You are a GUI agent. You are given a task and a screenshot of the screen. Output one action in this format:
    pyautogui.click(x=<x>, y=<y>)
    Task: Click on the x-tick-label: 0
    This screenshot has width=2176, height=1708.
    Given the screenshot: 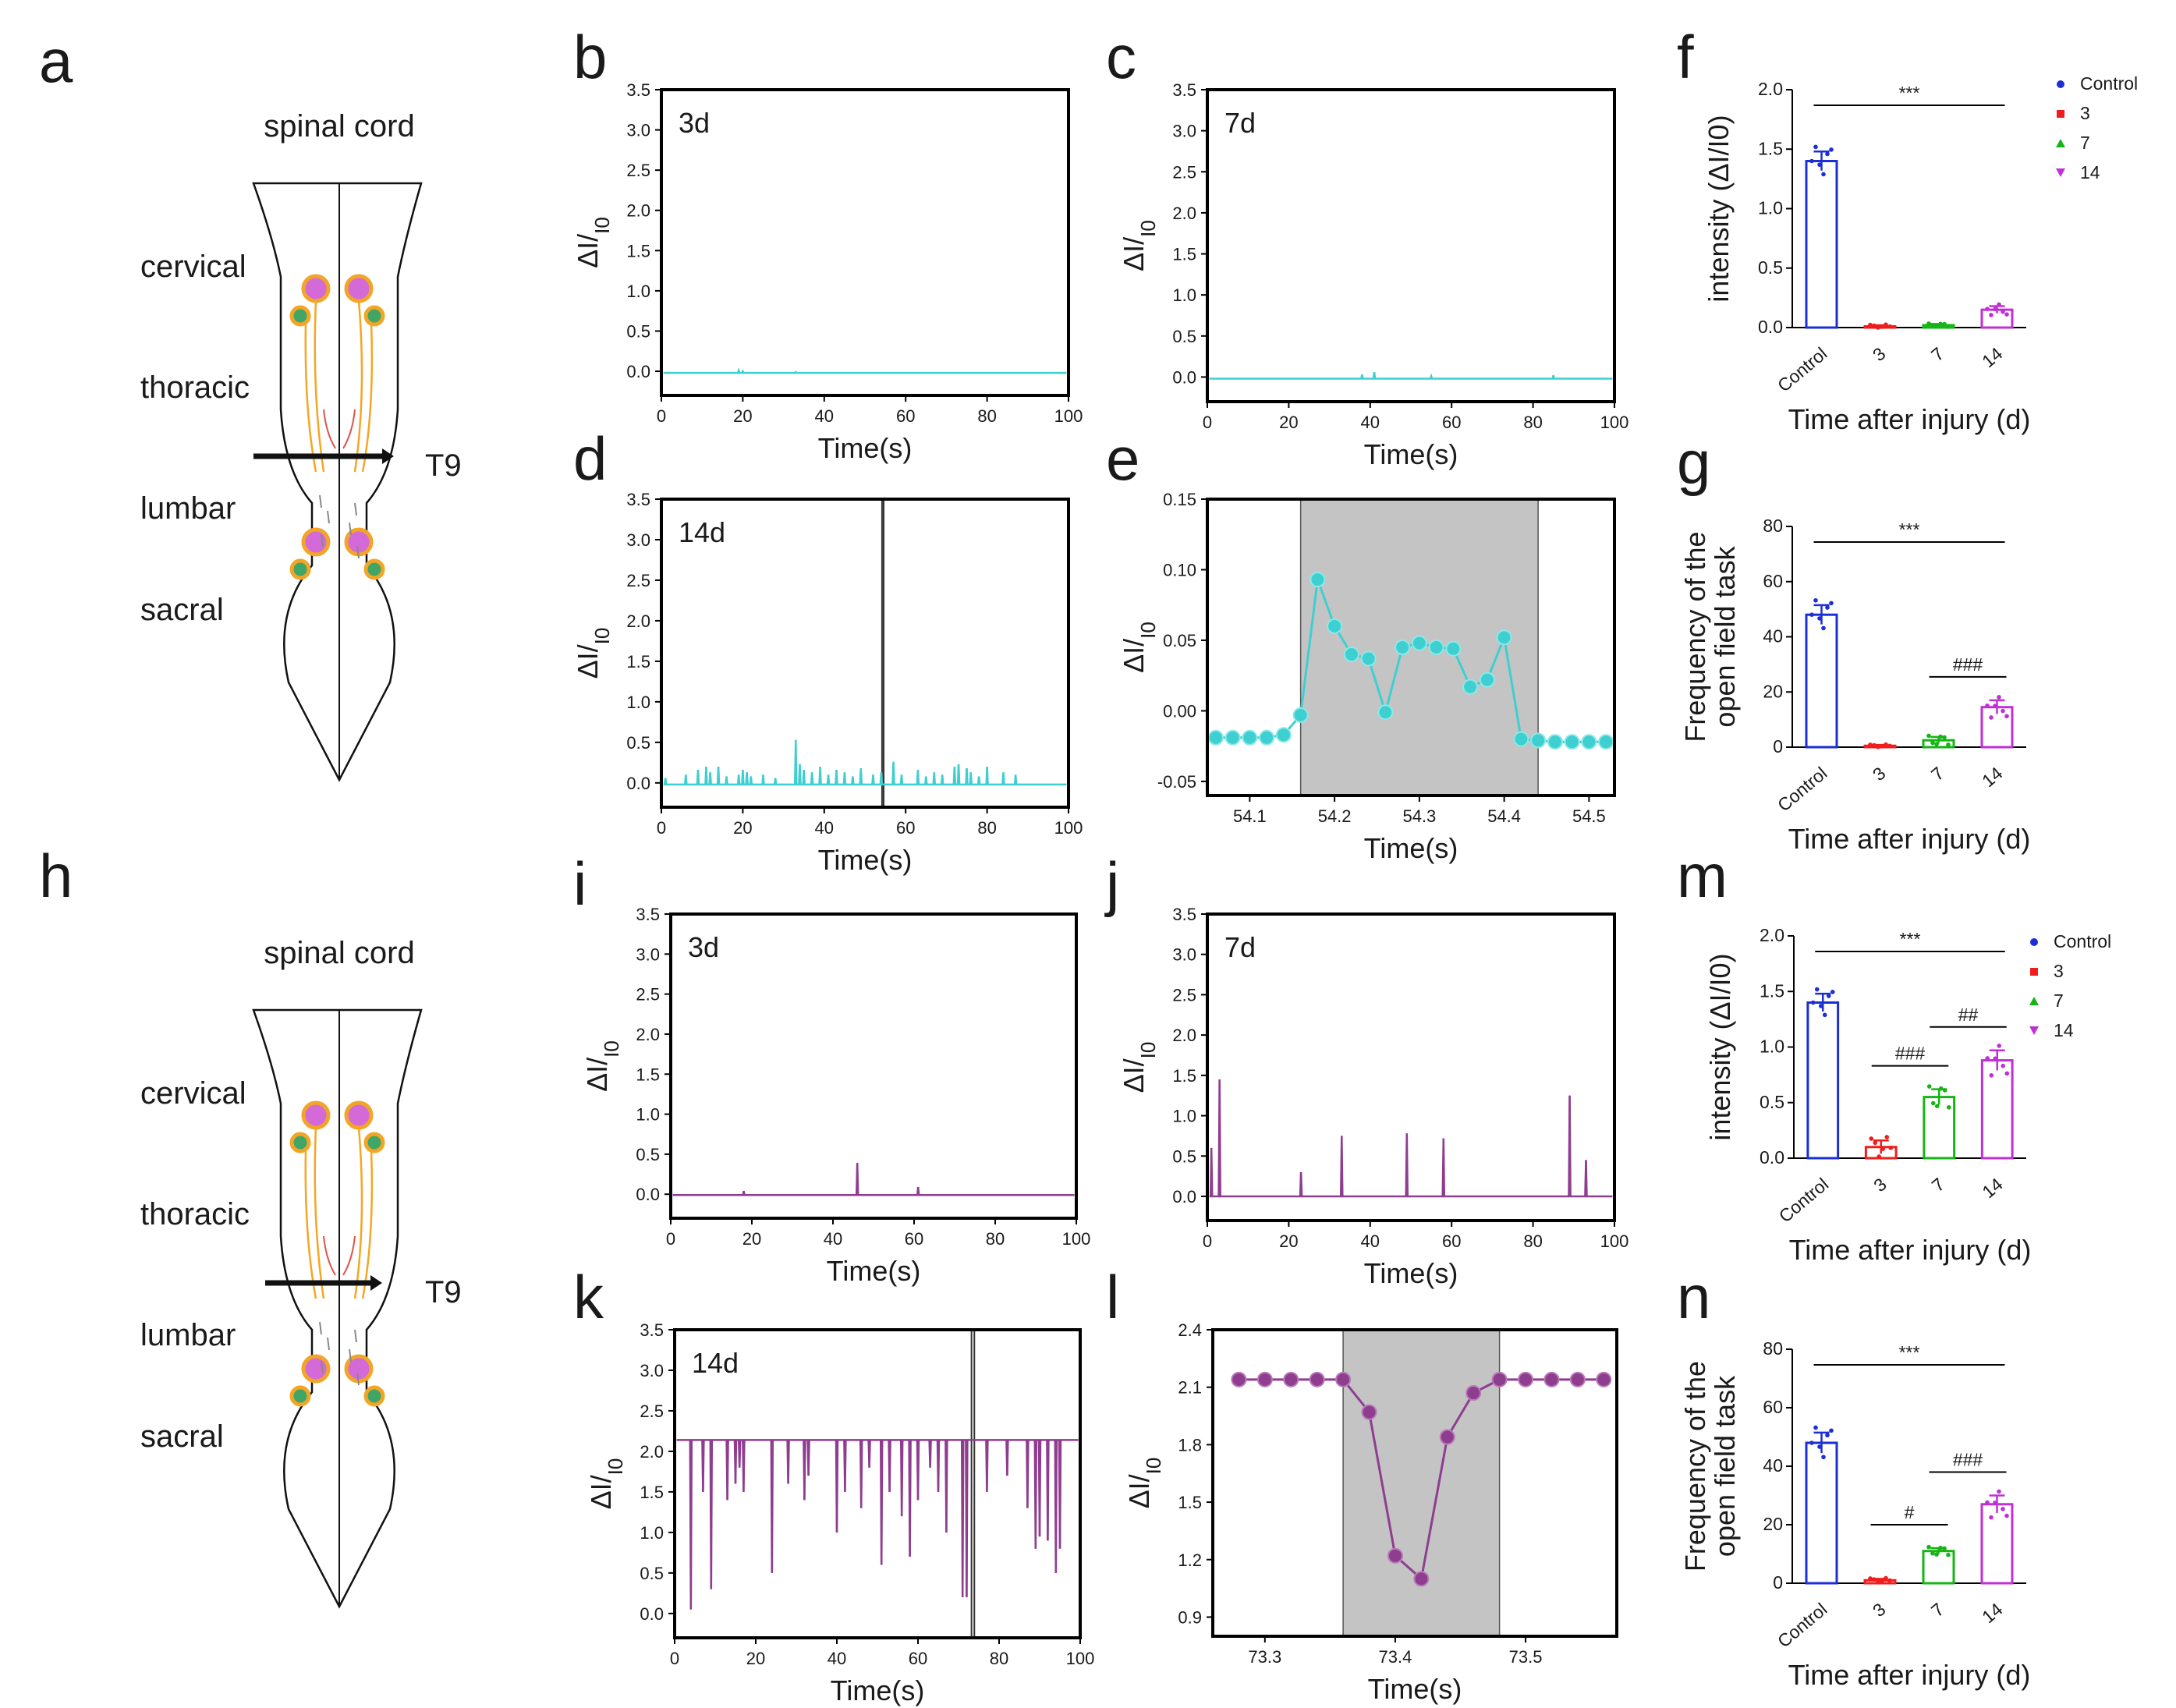 What is the action you would take?
    pyautogui.click(x=670, y=1239)
    